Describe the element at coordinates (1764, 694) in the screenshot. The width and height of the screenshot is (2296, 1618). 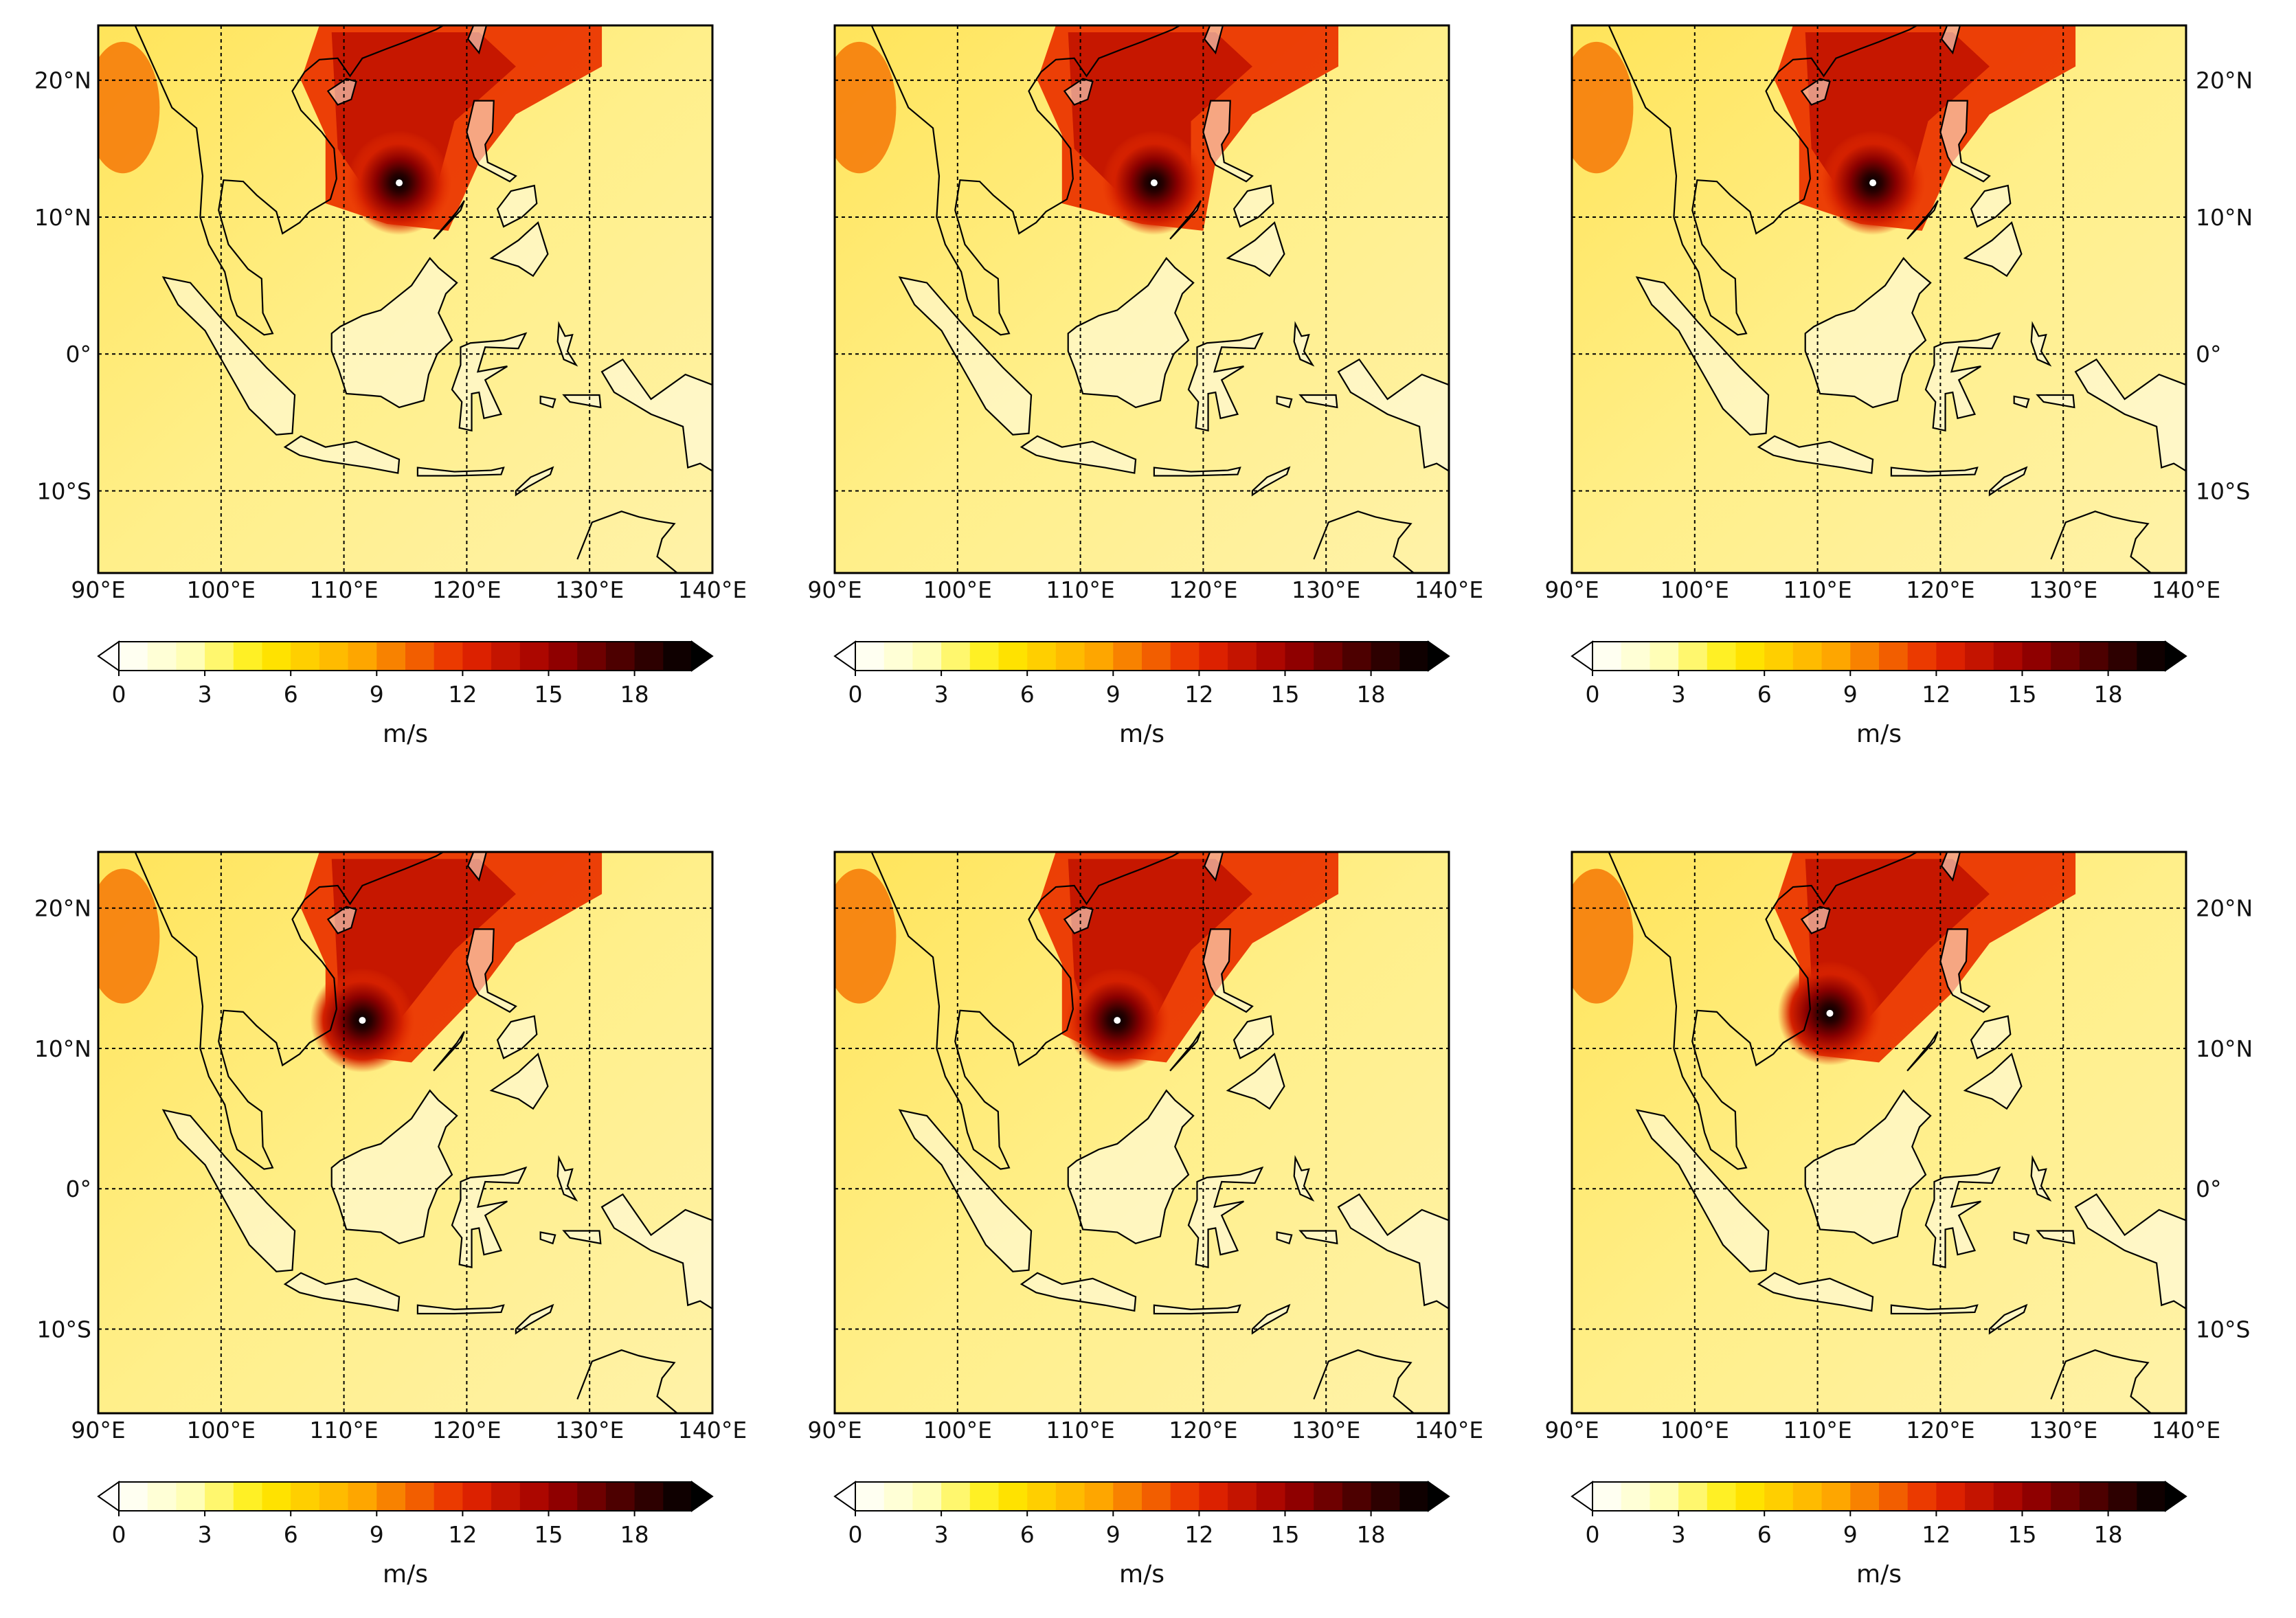
I see `colorbar-tick-label: 6` at that location.